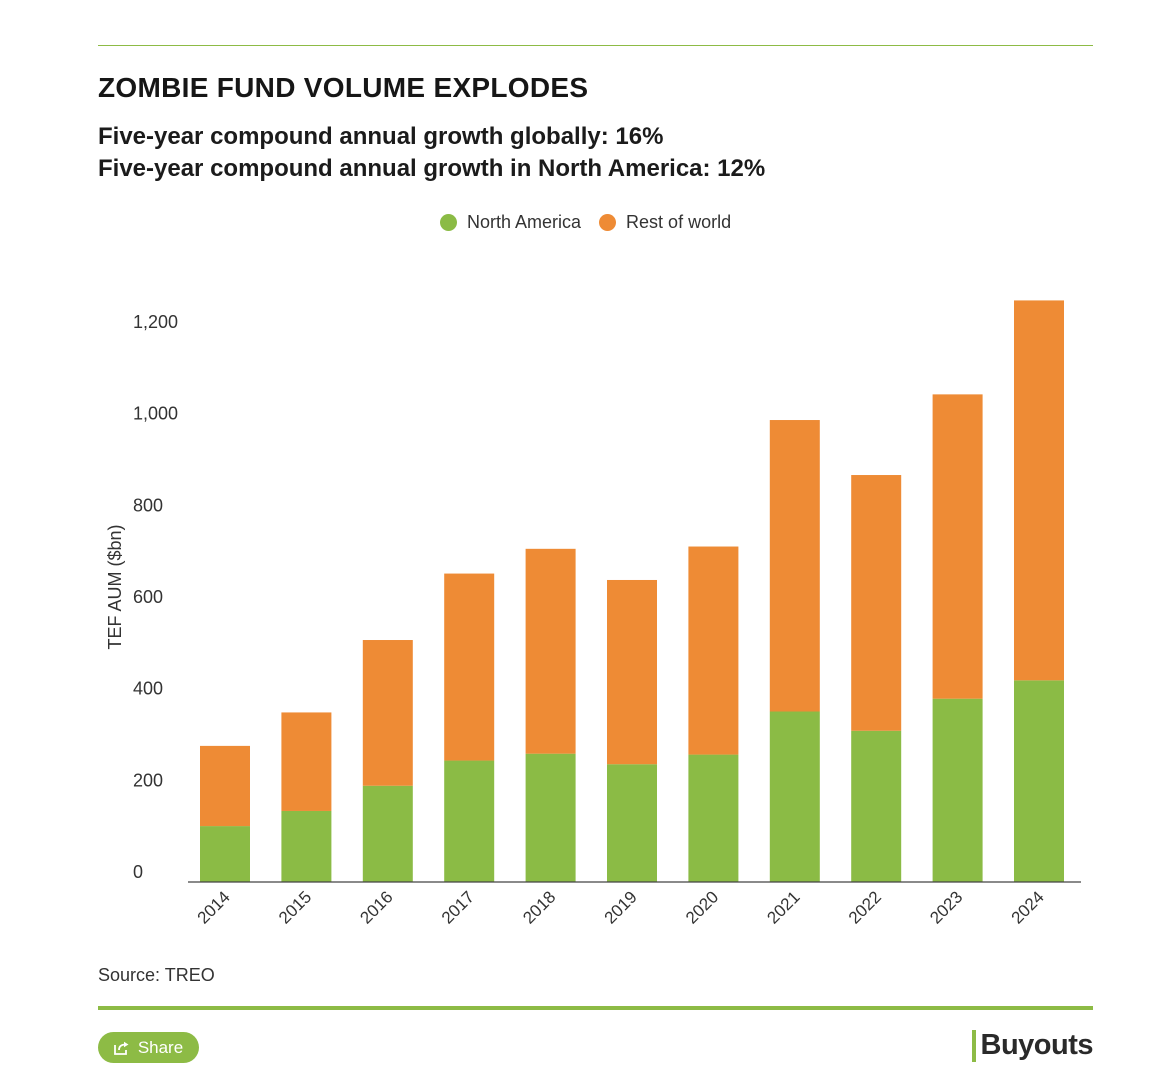 The image size is (1168, 1085). What do you see at coordinates (702, 907) in the screenshot?
I see `x-tick-label: 2020` at bounding box center [702, 907].